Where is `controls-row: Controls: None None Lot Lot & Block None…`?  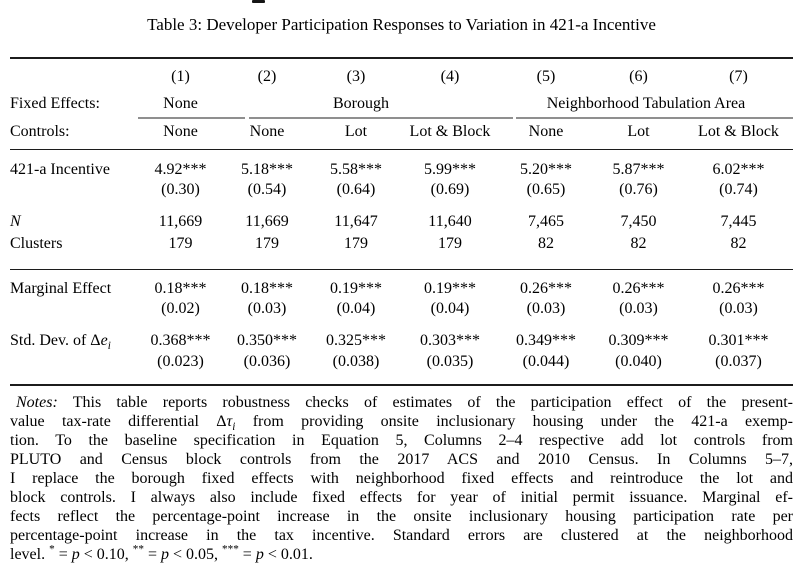
controls-row: Controls: None None Lot Lot & Block None… is located at coordinates (401, 132).